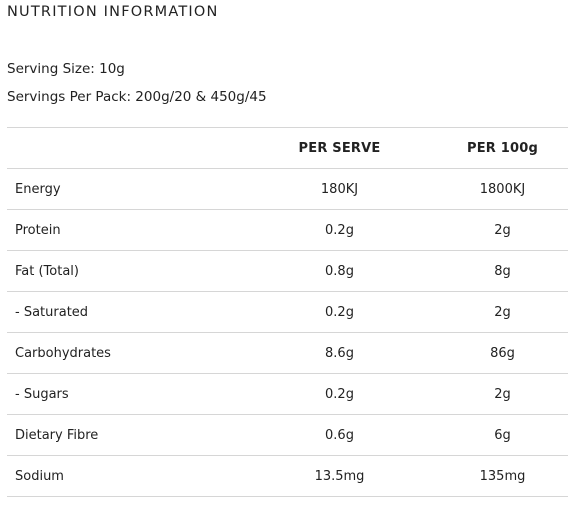  I want to click on table-row: Fat (Total) 0.8g 8g, so click(287, 271).